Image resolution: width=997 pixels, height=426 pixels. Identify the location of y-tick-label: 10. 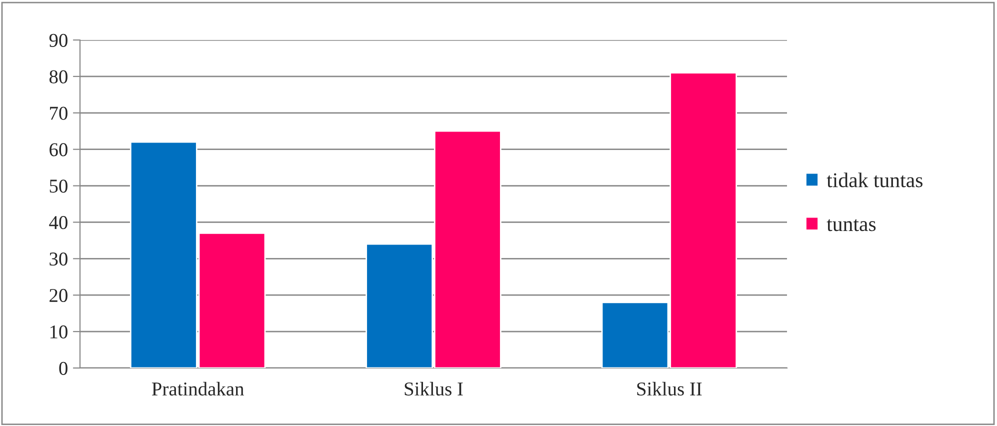
(59, 331).